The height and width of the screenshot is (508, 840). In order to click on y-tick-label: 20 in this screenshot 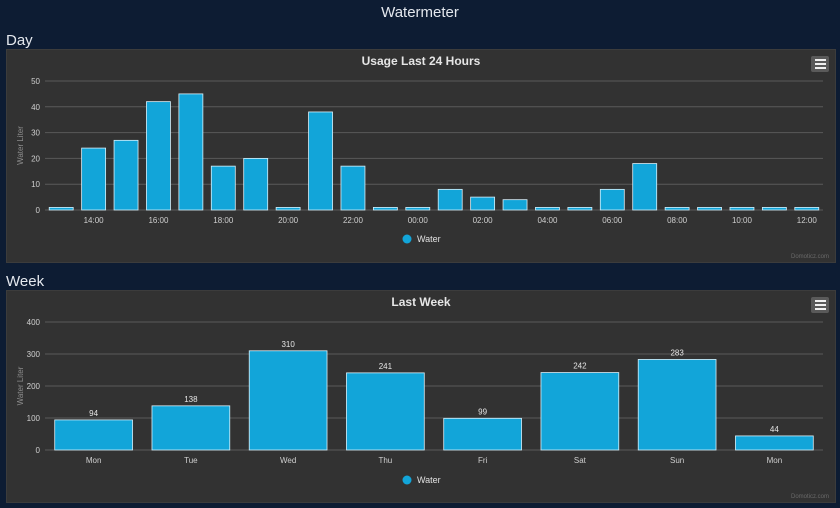, I will do `click(35, 158)`.